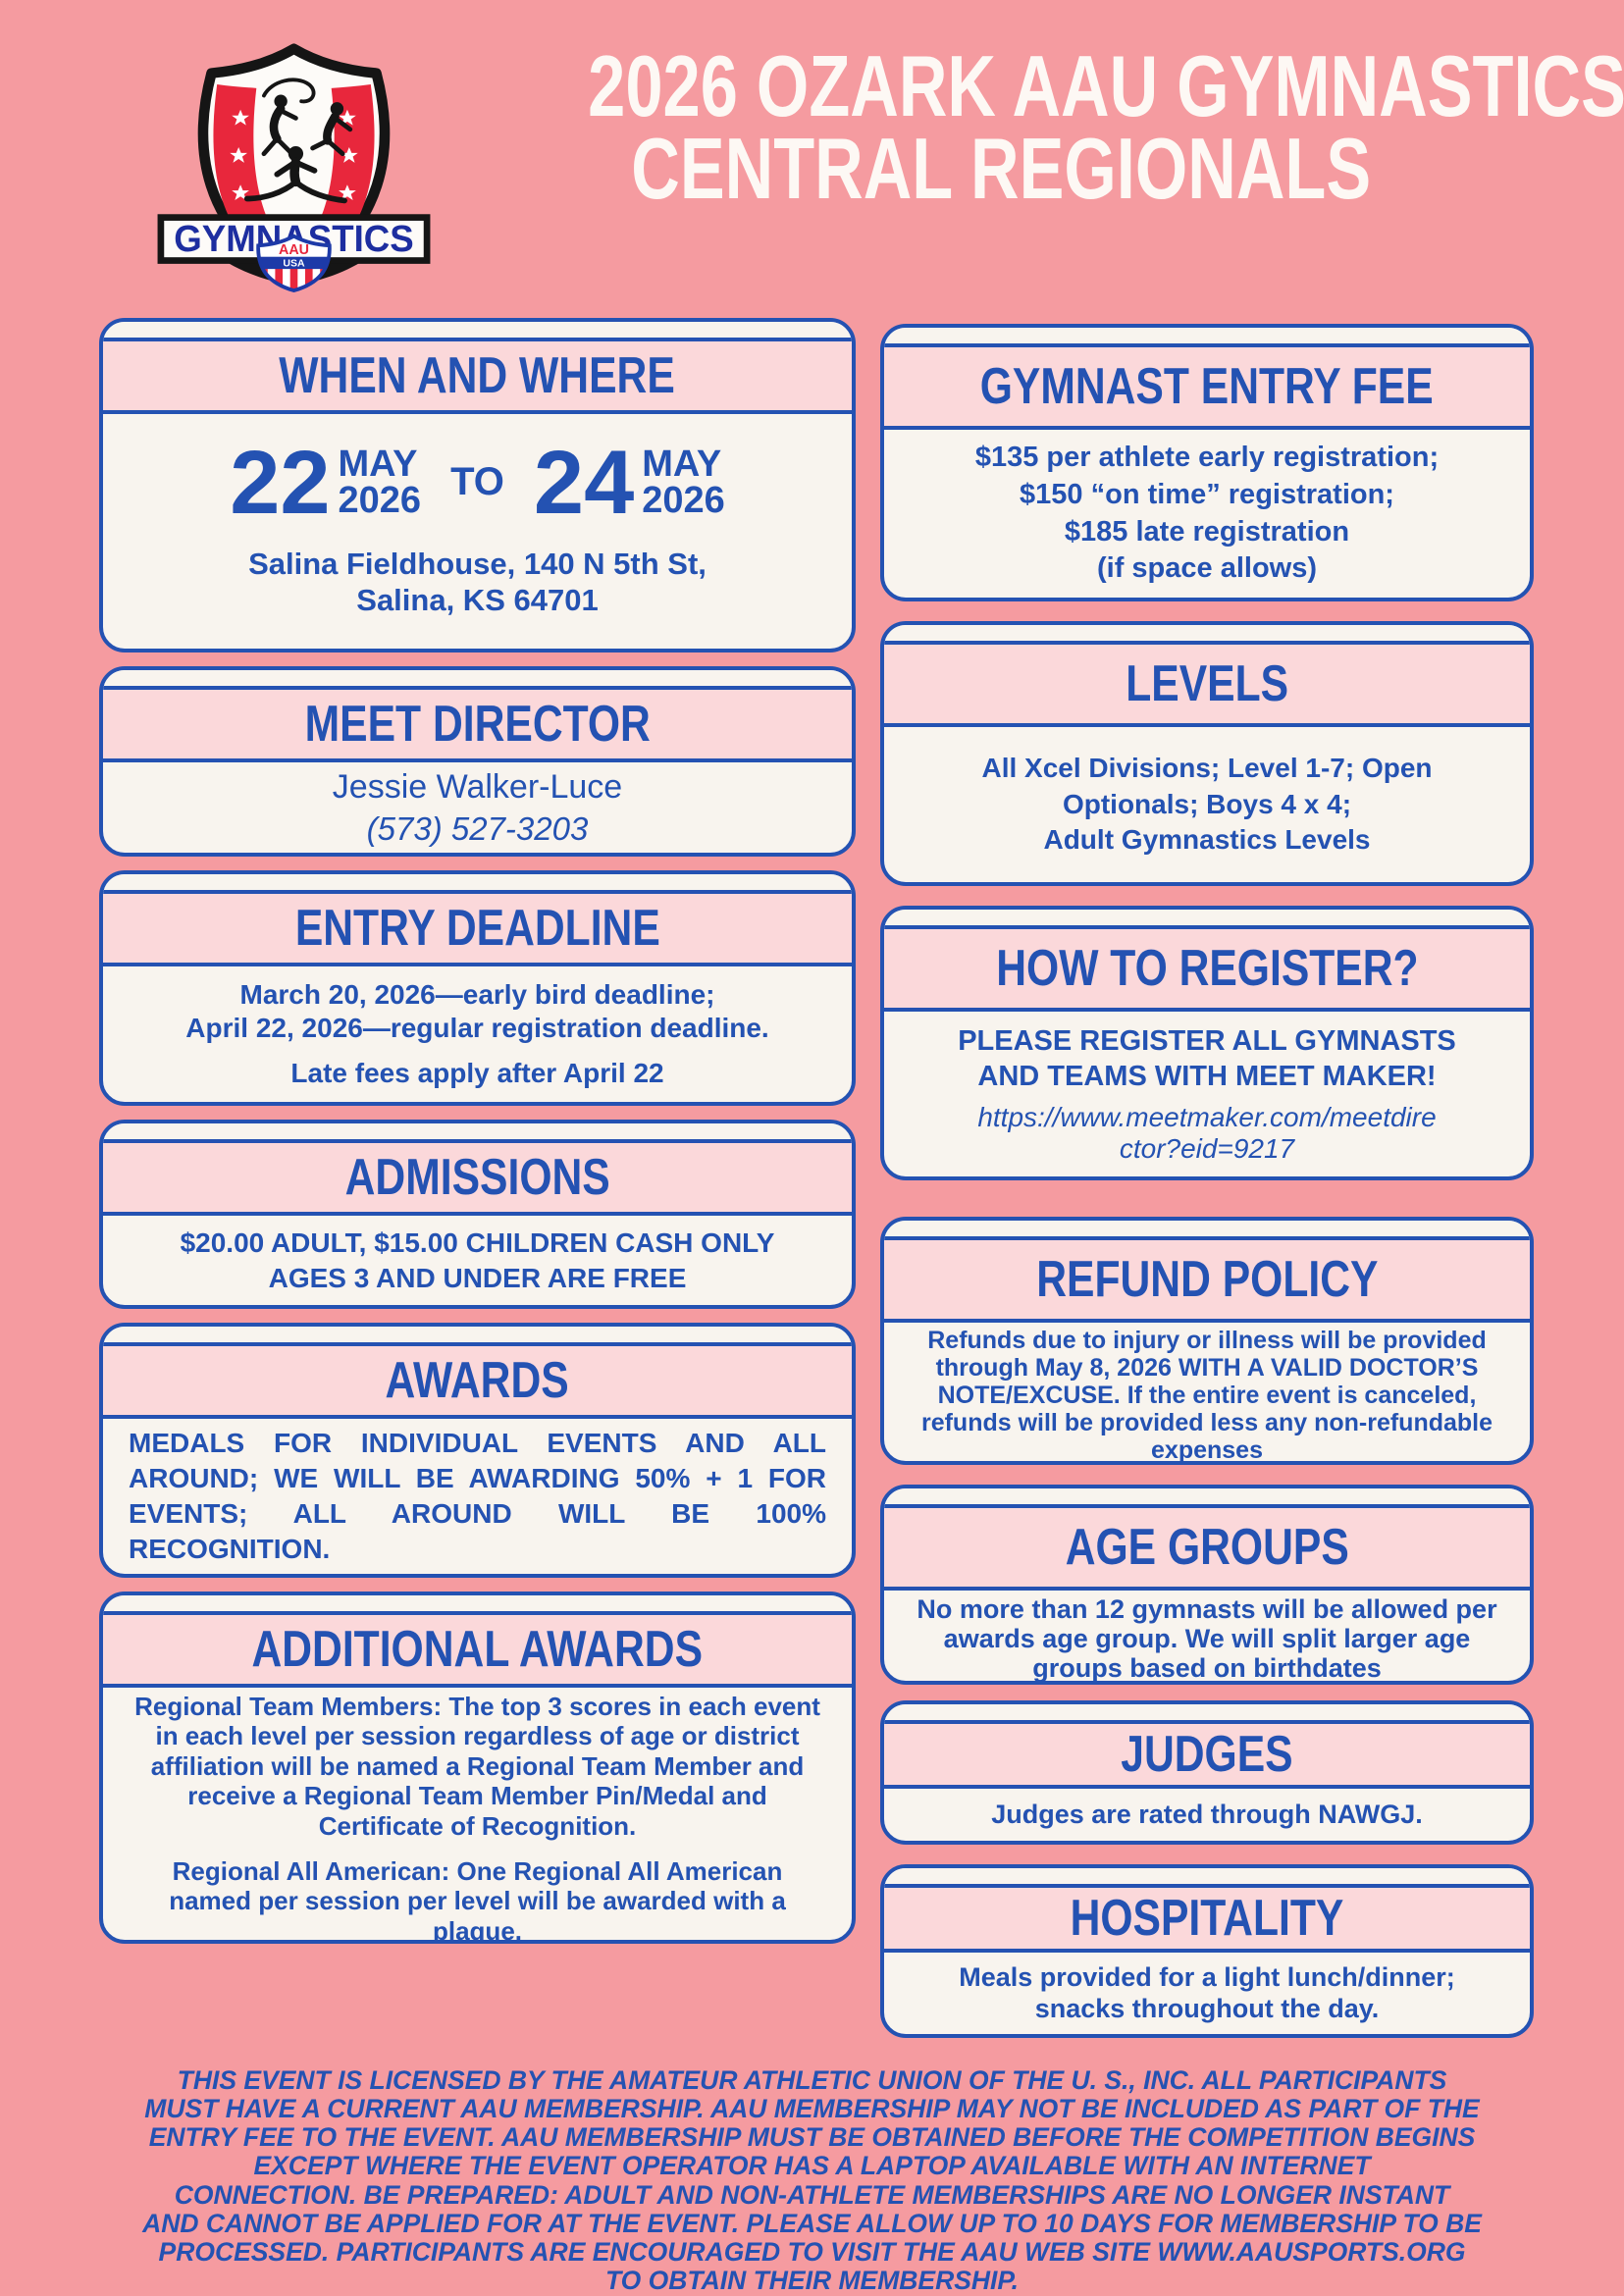  What do you see at coordinates (1106, 85) in the screenshot?
I see `poster-title-line-1: 2026 OZARK AAU GYMNASTICS` at bounding box center [1106, 85].